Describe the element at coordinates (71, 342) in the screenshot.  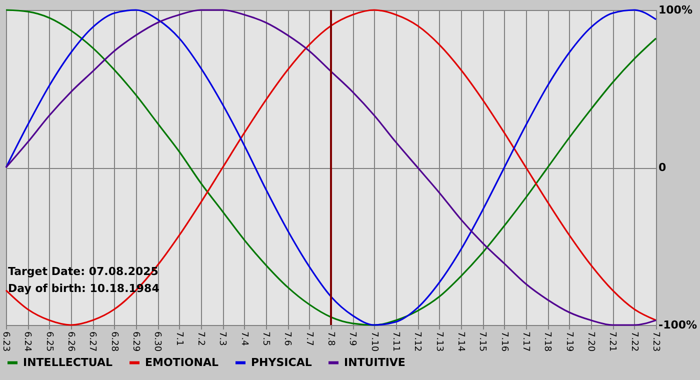
I see `x-tick-label: 6.26` at that location.